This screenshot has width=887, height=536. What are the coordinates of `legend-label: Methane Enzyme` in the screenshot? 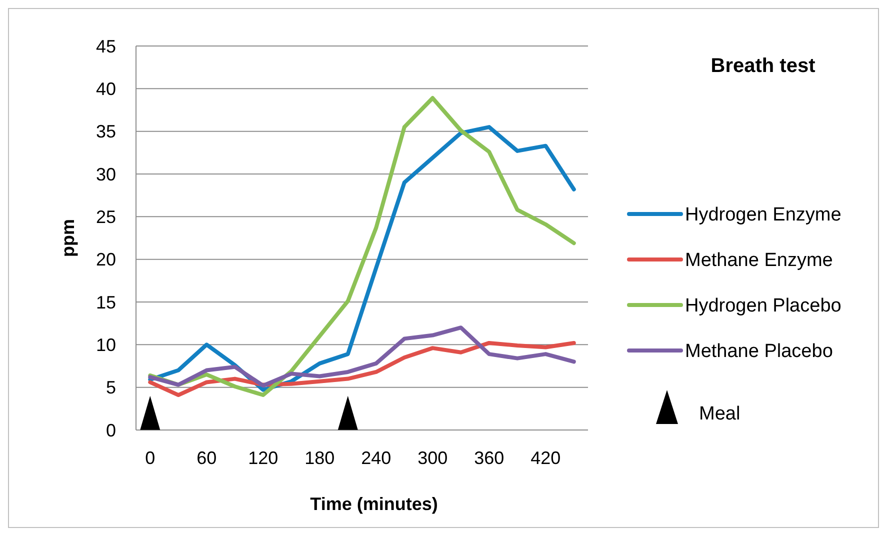 It's located at (759, 261).